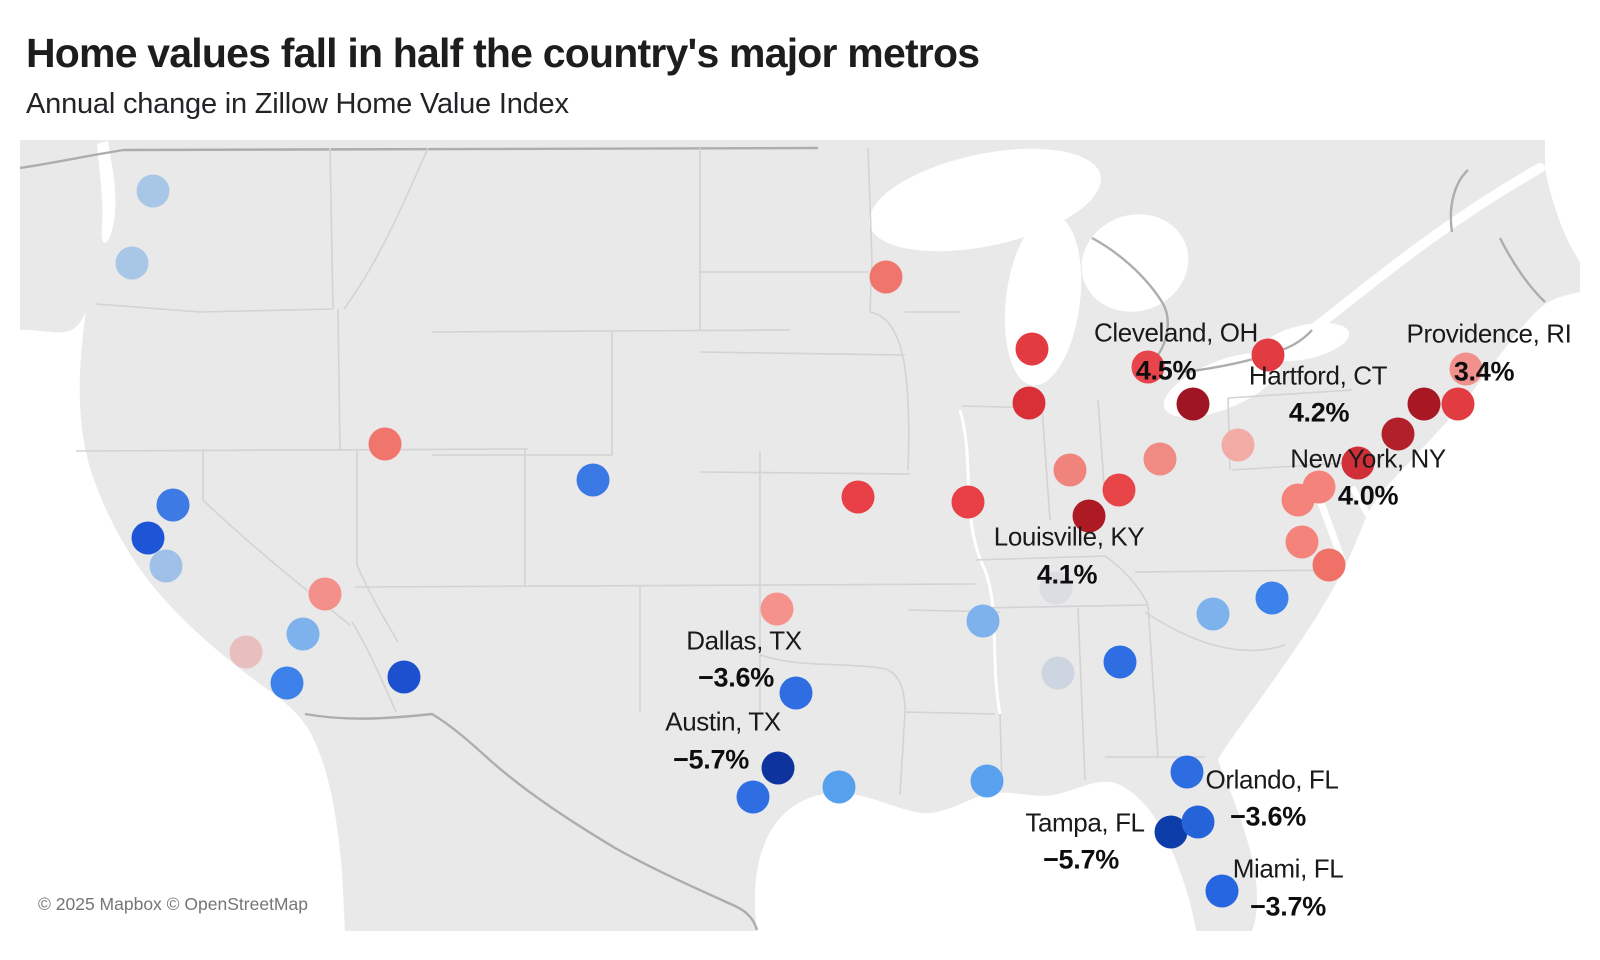 This screenshot has height=960, width=1600. What do you see at coordinates (1109, 283) in the screenshot?
I see `great-lakes` at bounding box center [1109, 283].